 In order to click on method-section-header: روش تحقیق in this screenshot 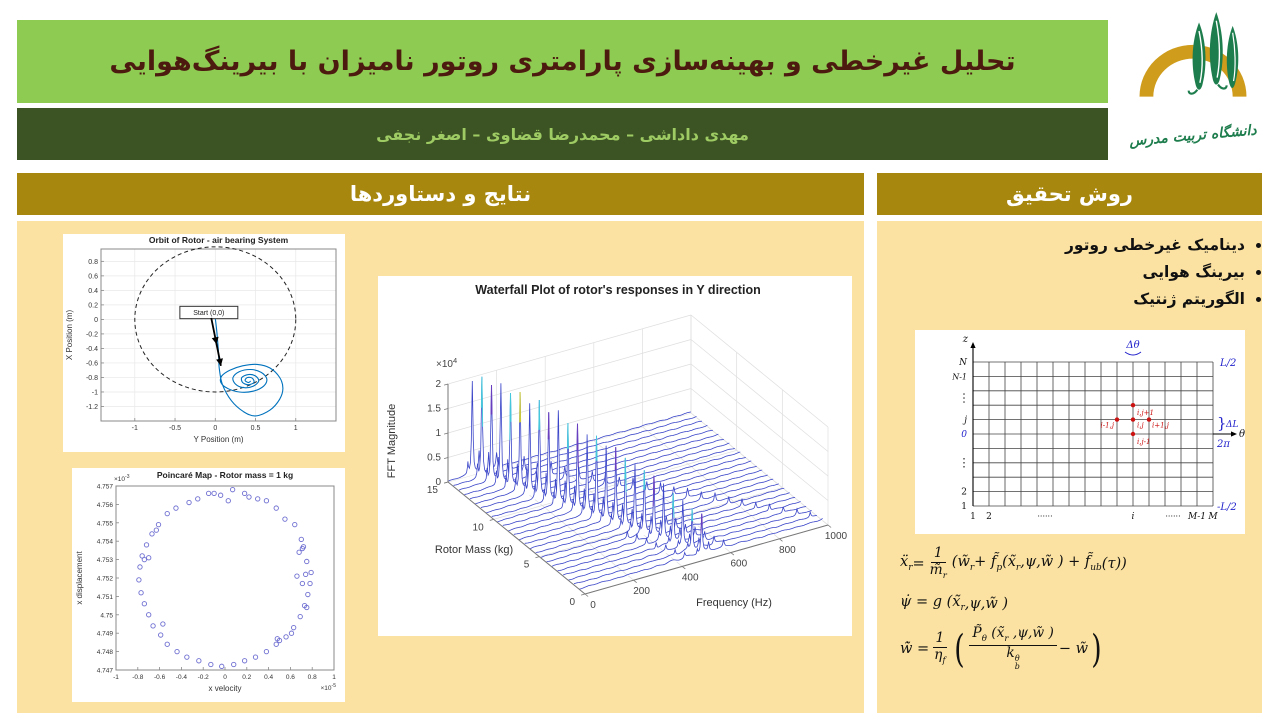, I will do `click(1069, 194)`.